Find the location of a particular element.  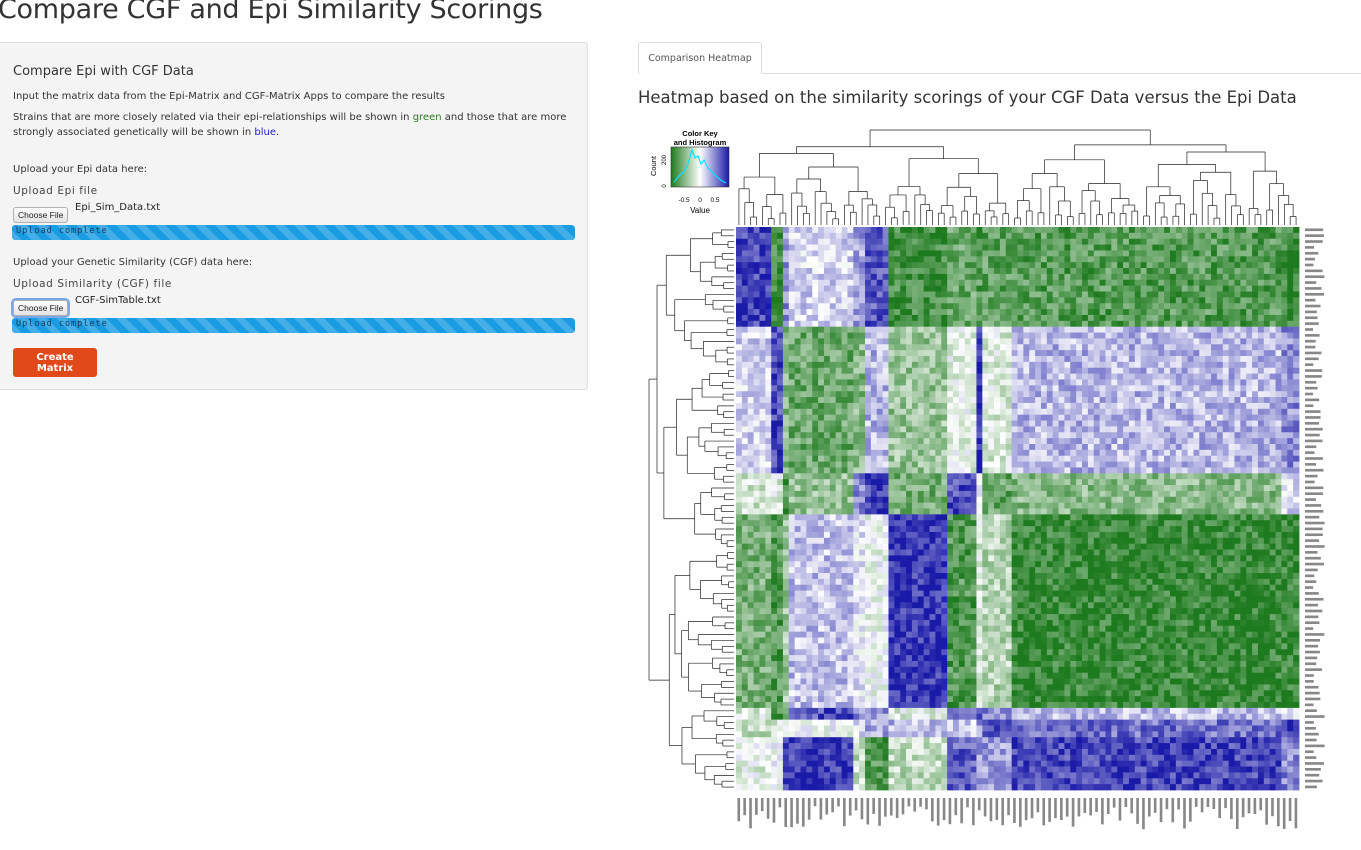

epi-choose-file-button: Choose File is located at coordinates (41, 215).